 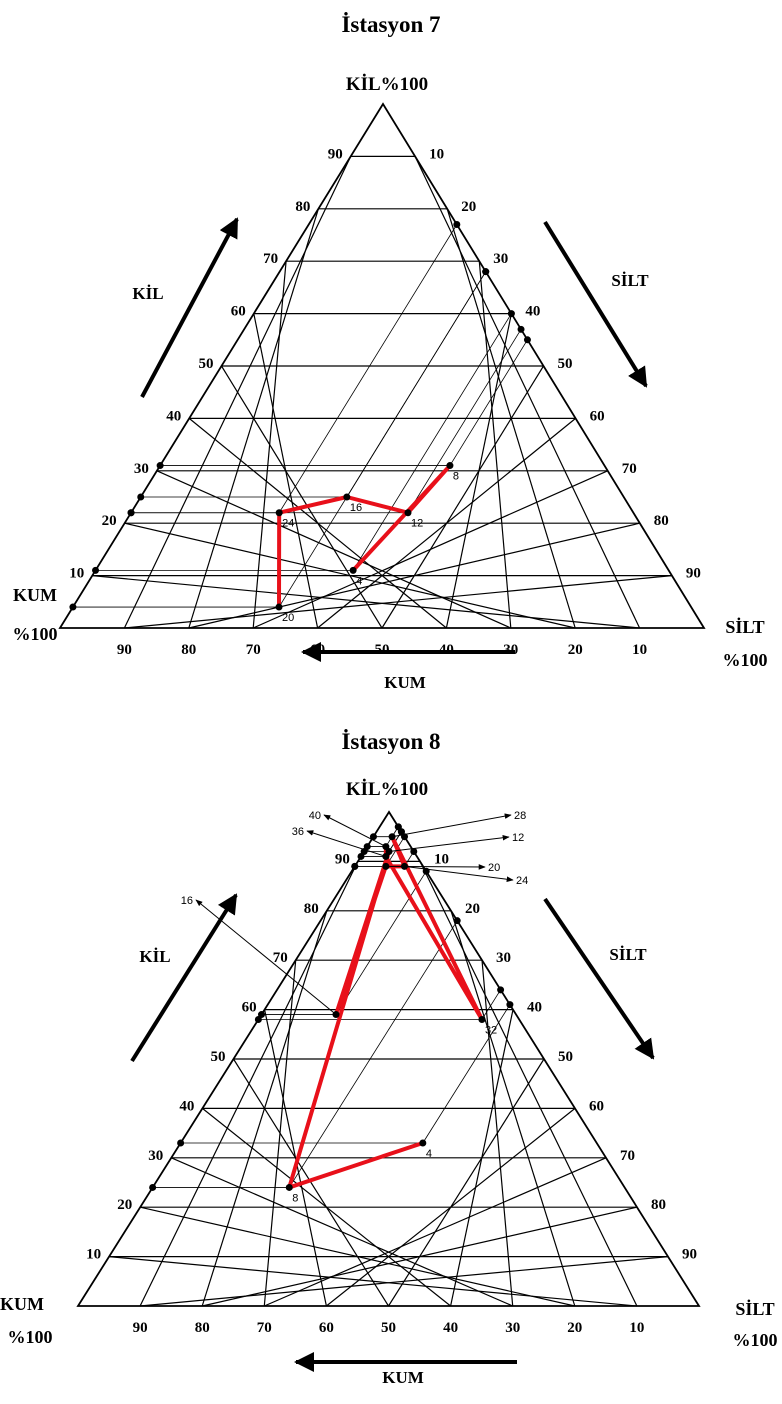 What do you see at coordinates (491, 1030) in the screenshot?
I see `point-label: 32` at bounding box center [491, 1030].